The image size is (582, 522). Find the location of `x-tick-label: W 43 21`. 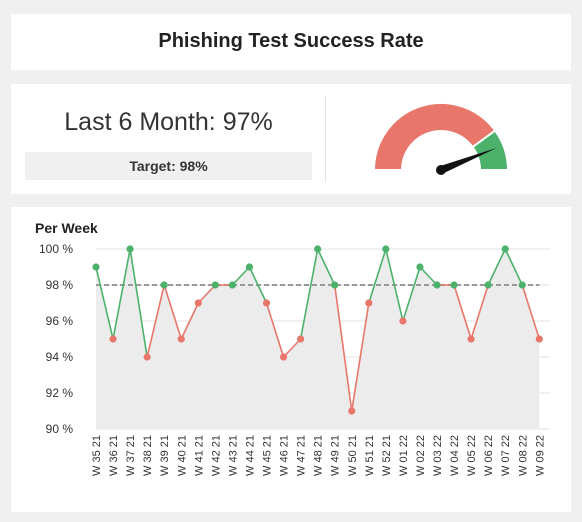

x-tick-label: W 43 21 is located at coordinates (233, 455).